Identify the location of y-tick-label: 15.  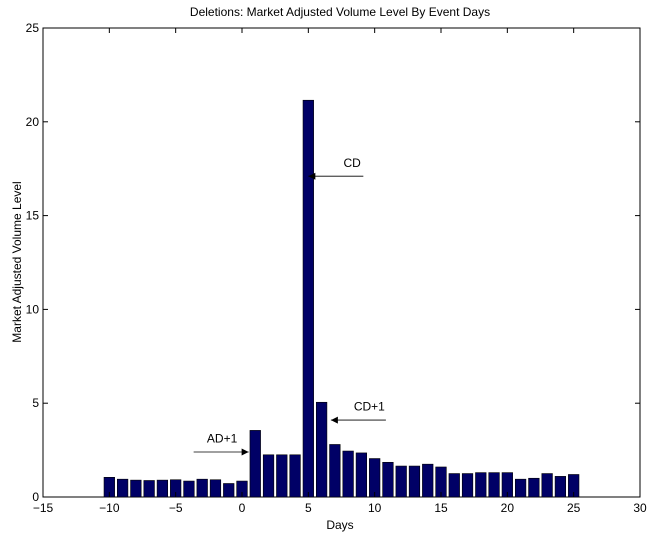
(33, 216).